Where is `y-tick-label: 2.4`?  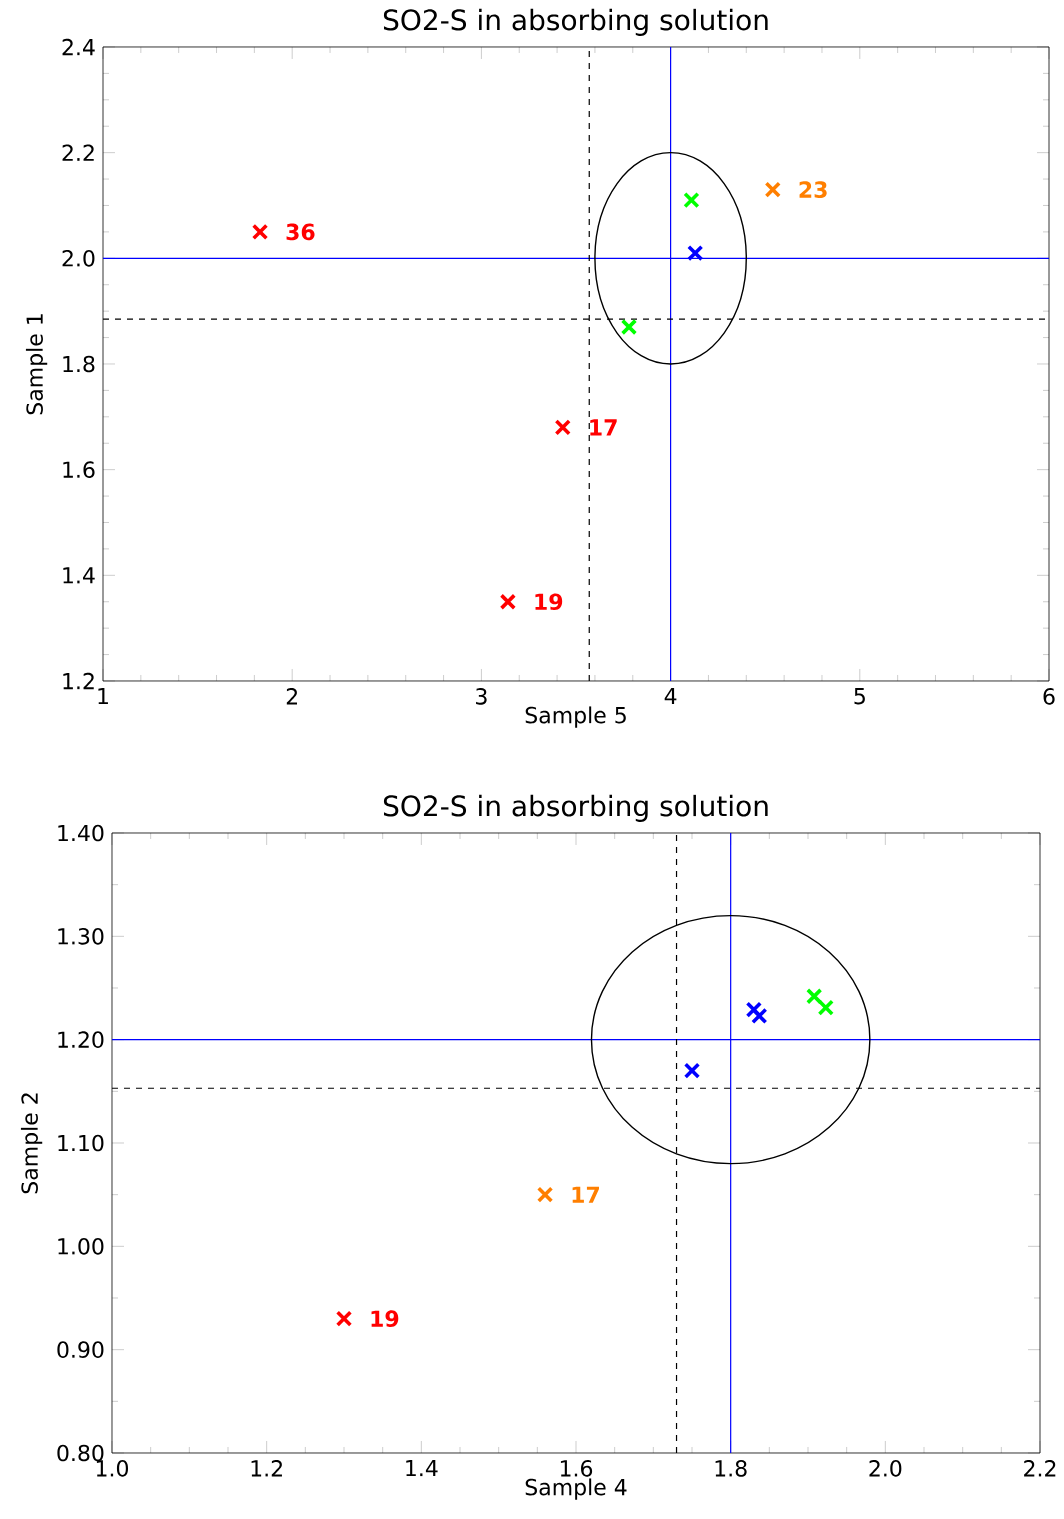
y-tick-label: 2.4 is located at coordinates (78, 47).